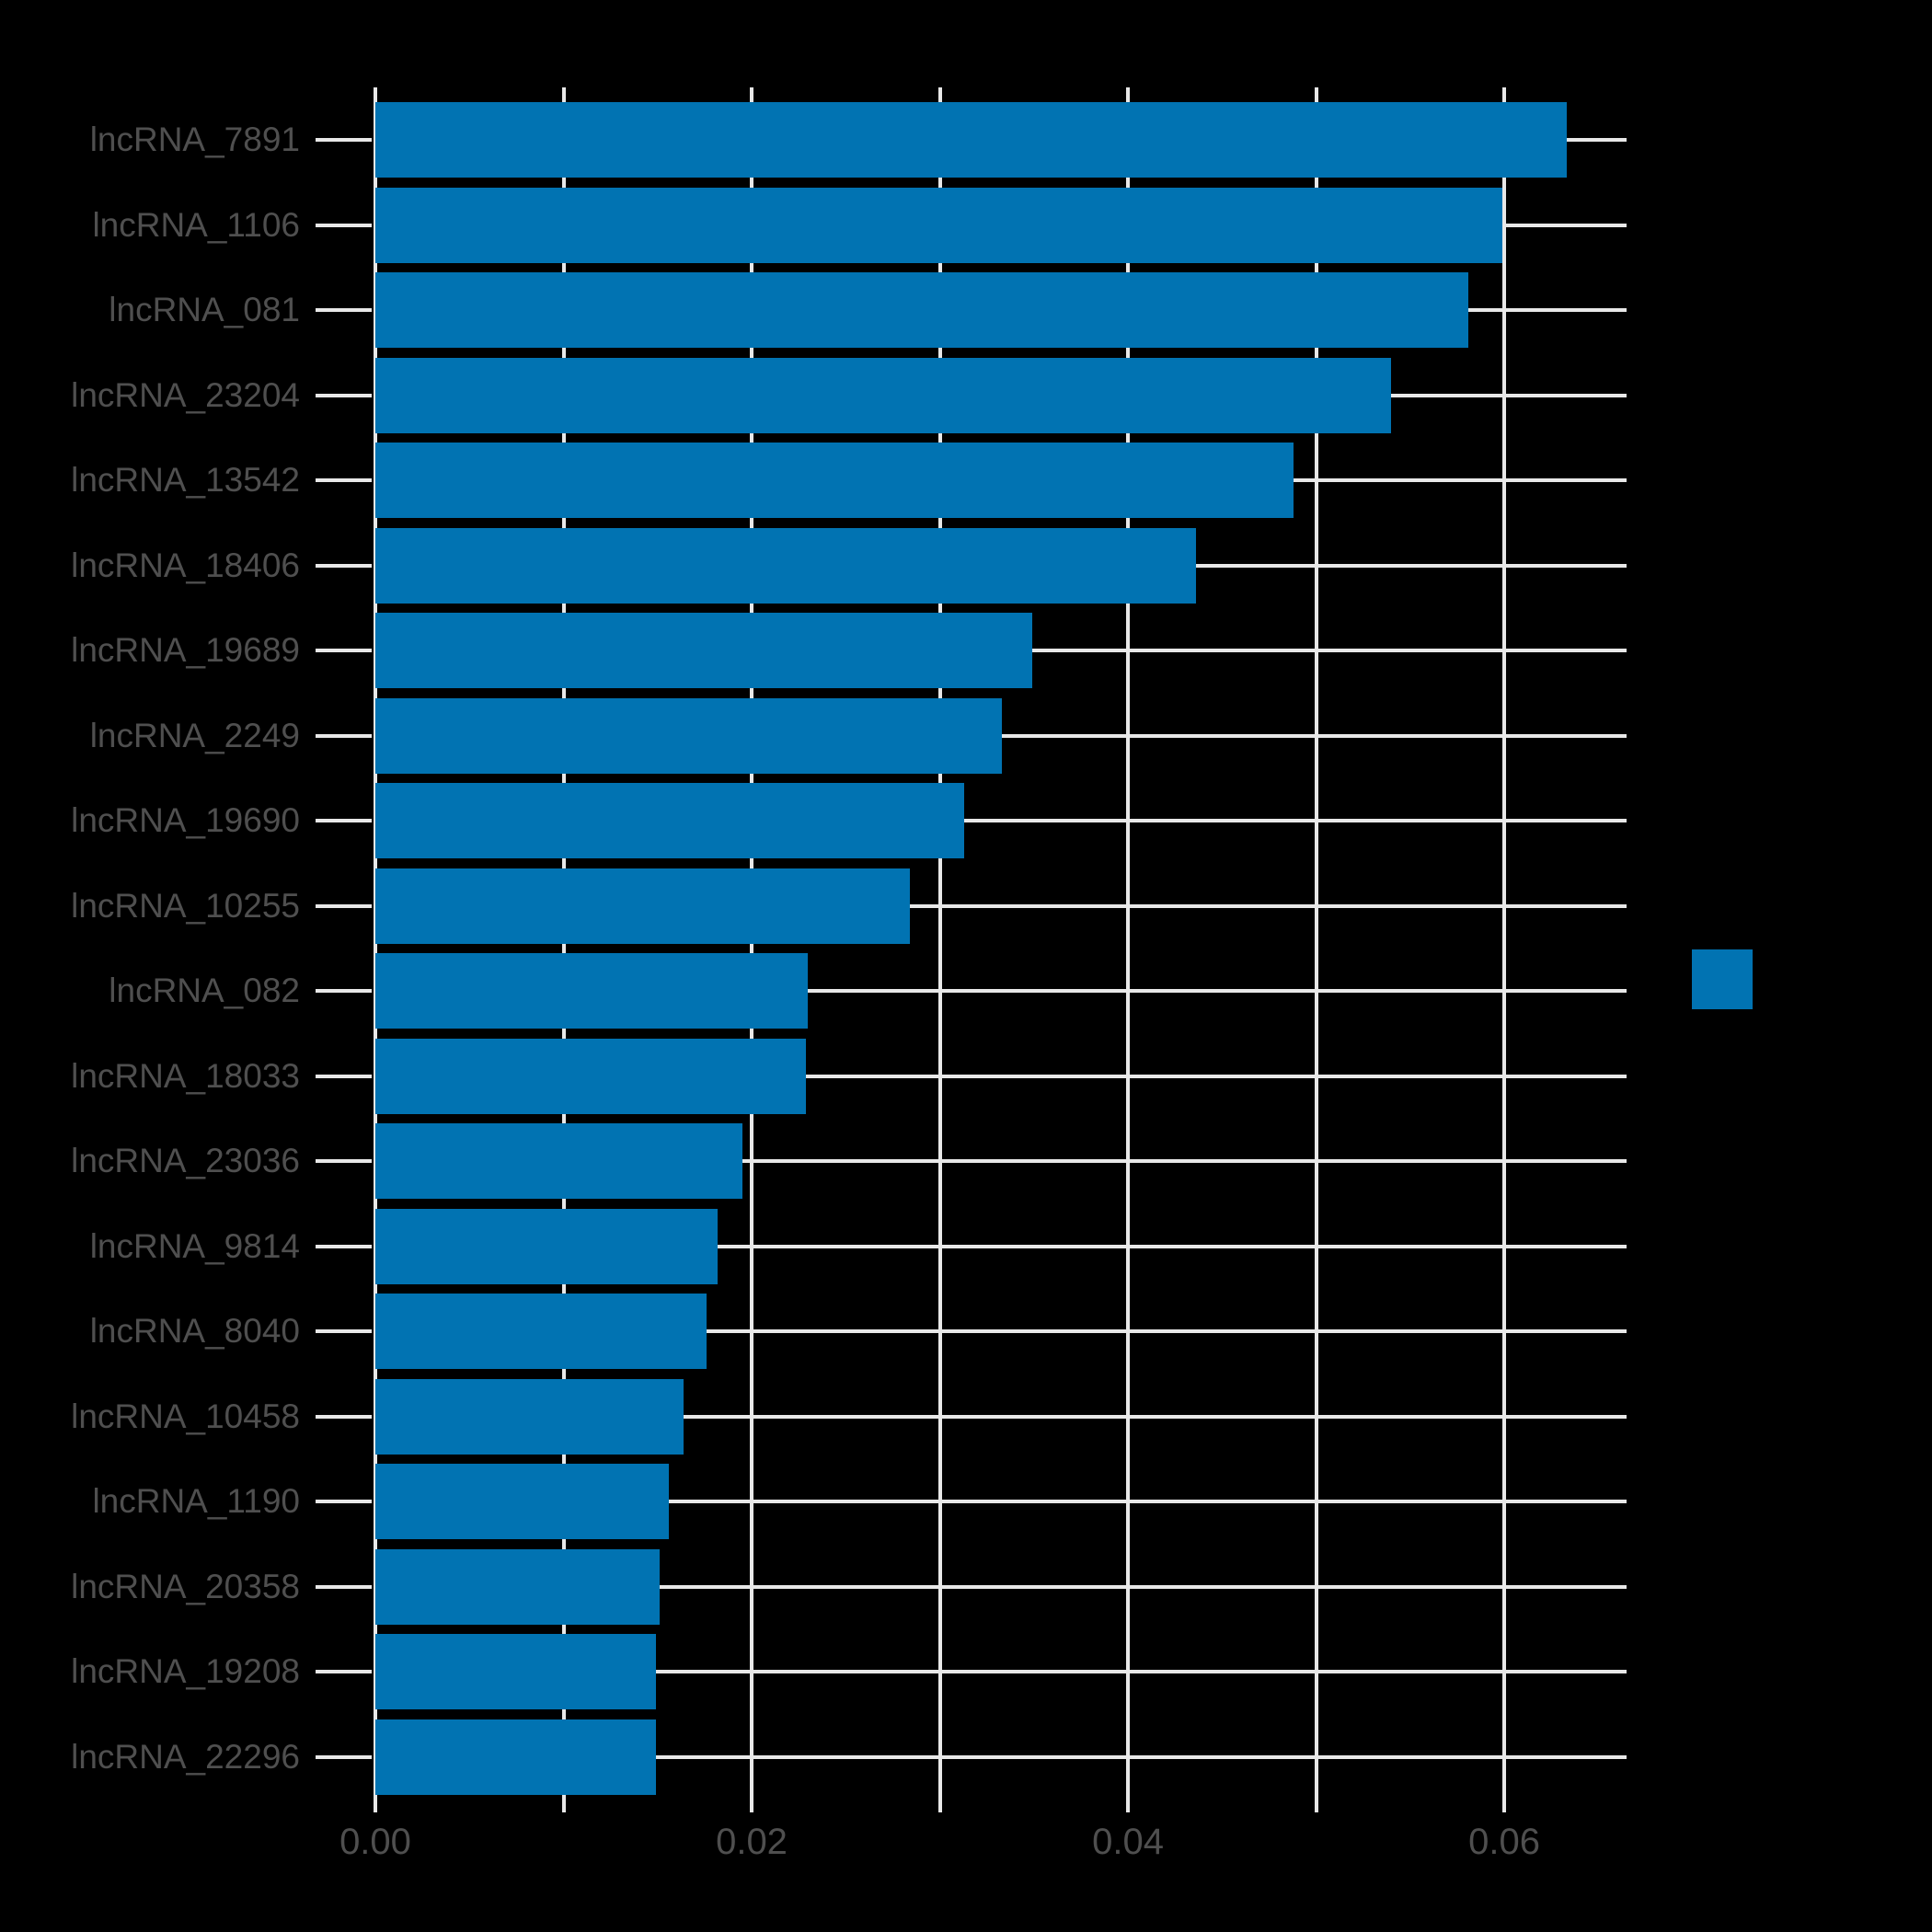  I want to click on legend-swatch, so click(1722, 979).